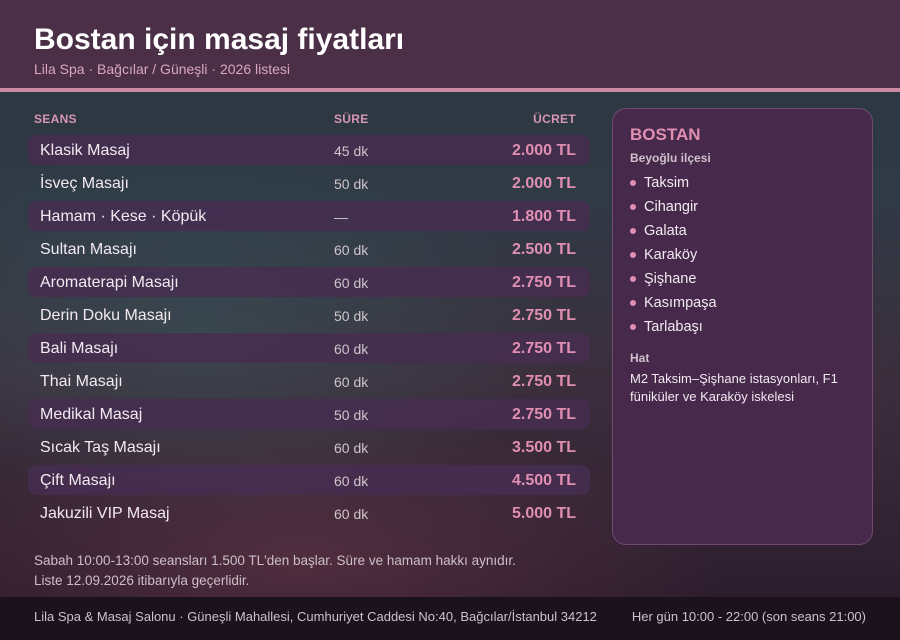  Describe the element at coordinates (640, 358) in the screenshot. I see `transit-label: Hat` at that location.